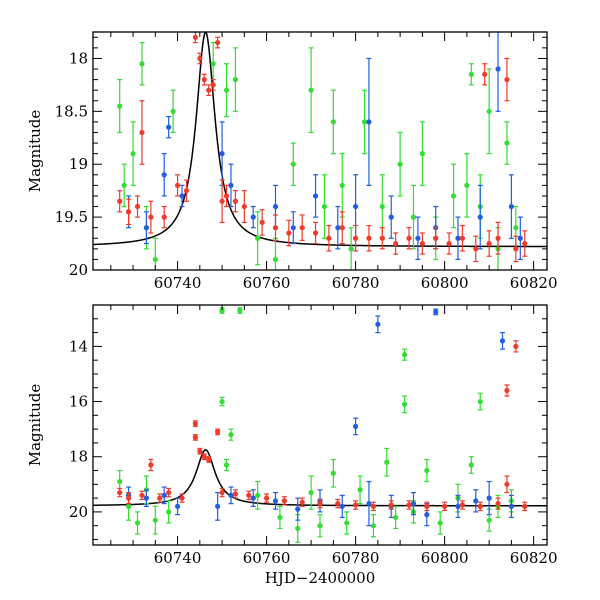  What do you see at coordinates (320, 578) in the screenshot?
I see `x-axis-title: HJD−2400000` at bounding box center [320, 578].